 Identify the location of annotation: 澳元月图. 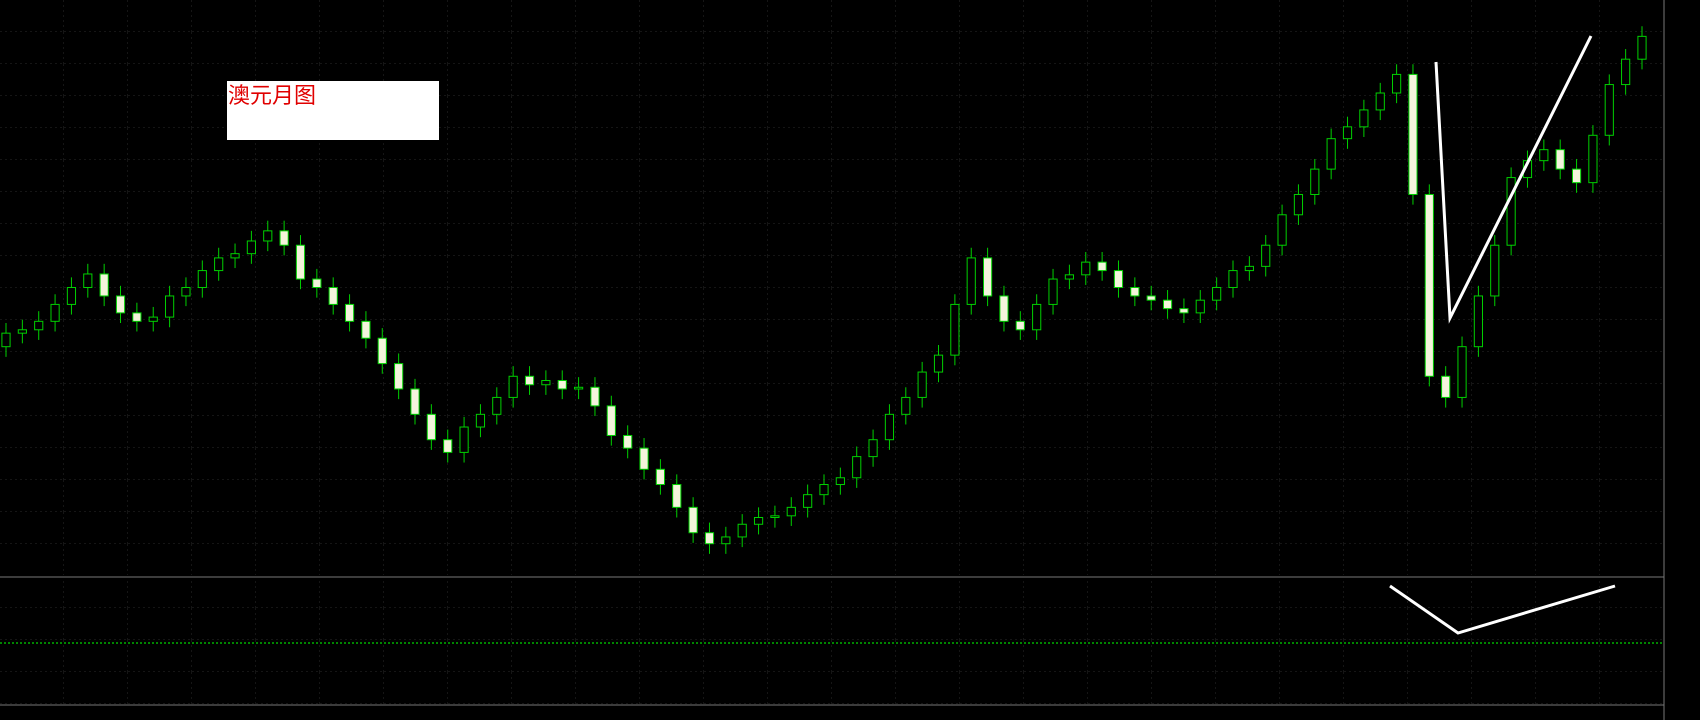
(272, 96).